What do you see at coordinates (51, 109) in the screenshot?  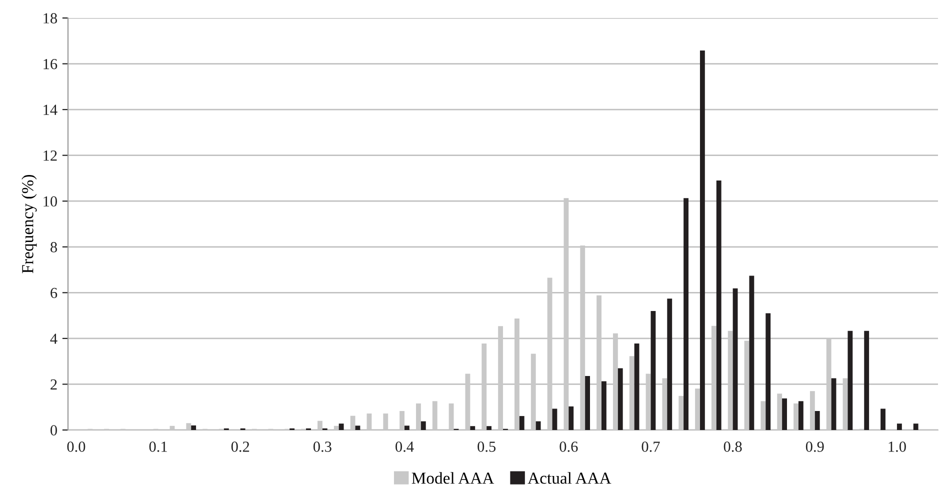 I see `y-tick-label: 14` at bounding box center [51, 109].